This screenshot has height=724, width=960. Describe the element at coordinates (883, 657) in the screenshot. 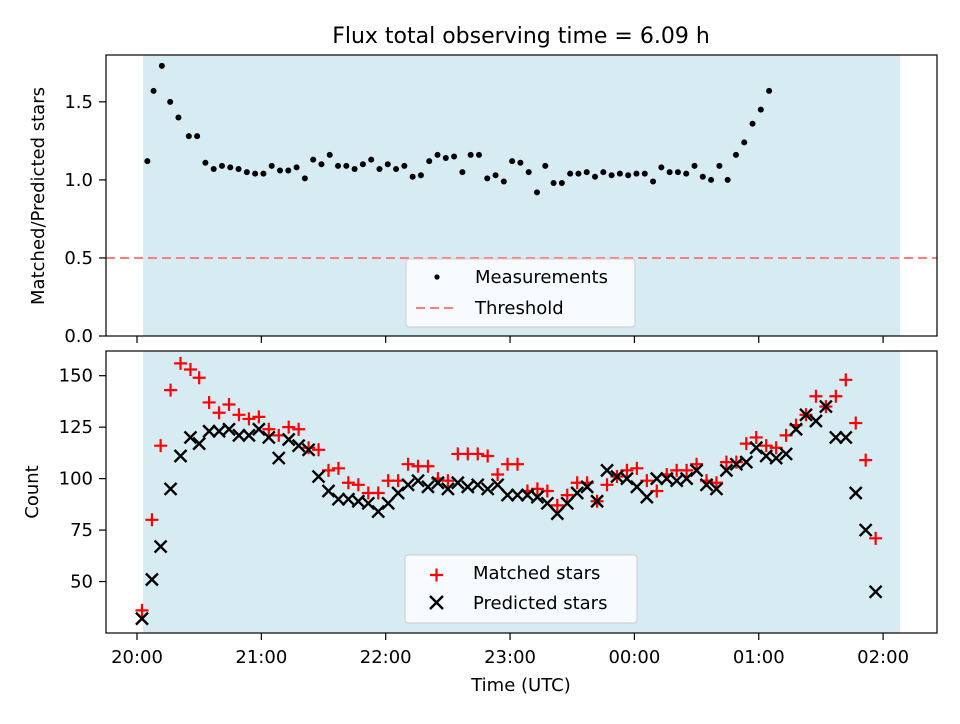

I see `x-tick-label: 02:00` at that location.